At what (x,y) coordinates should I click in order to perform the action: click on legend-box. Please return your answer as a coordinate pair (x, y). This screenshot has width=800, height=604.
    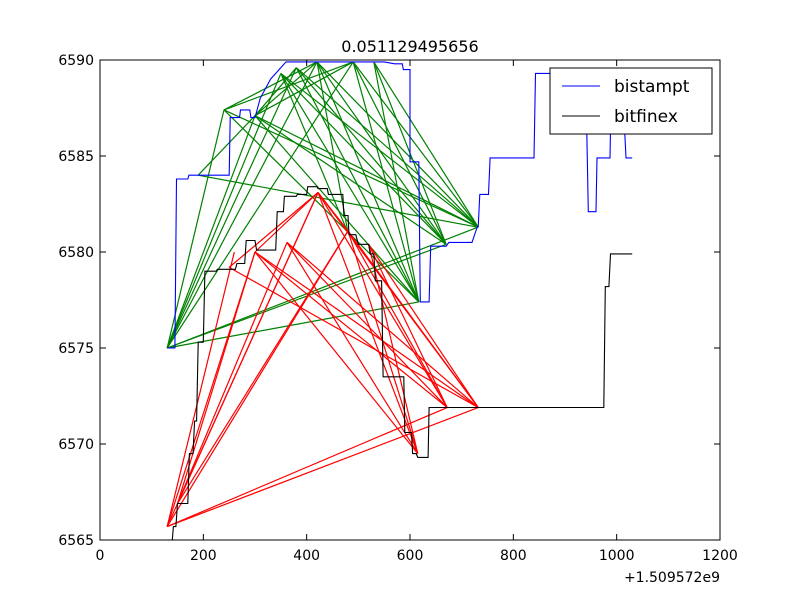
    Looking at the image, I should click on (631, 101).